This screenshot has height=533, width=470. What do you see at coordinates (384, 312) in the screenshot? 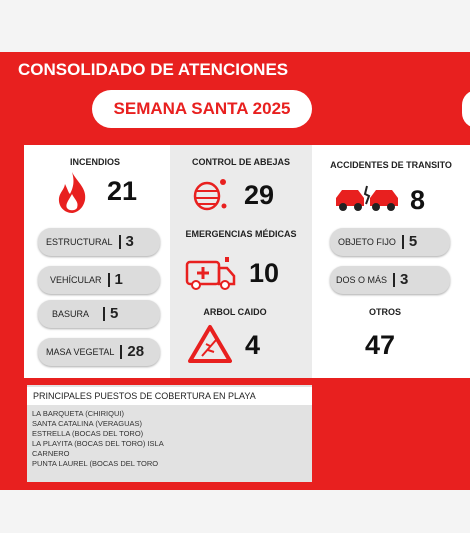
I see `label: OTROS` at bounding box center [384, 312].